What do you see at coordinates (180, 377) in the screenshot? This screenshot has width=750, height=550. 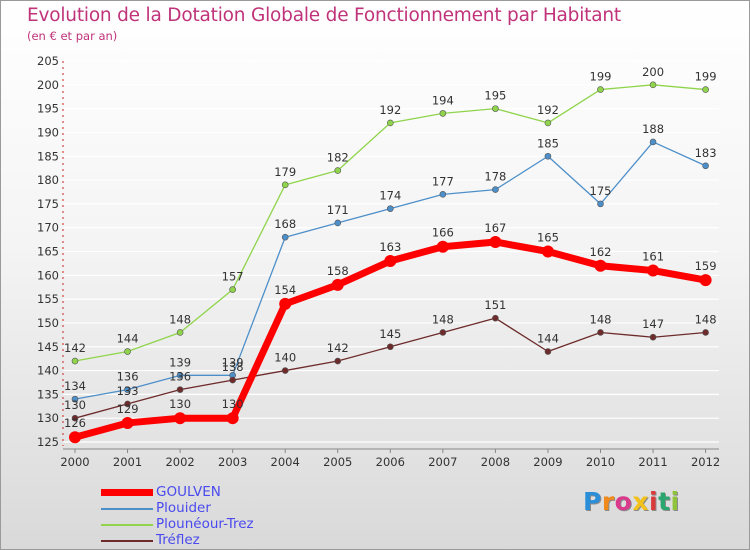 I see `data-label-tr-flez: 136` at bounding box center [180, 377].